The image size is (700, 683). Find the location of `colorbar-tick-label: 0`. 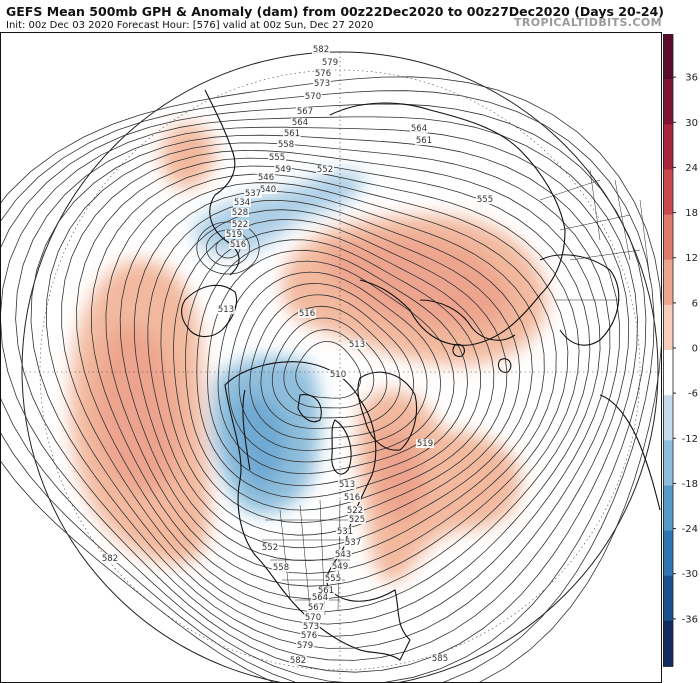

colorbar-tick-label: 0 is located at coordinates (695, 349).